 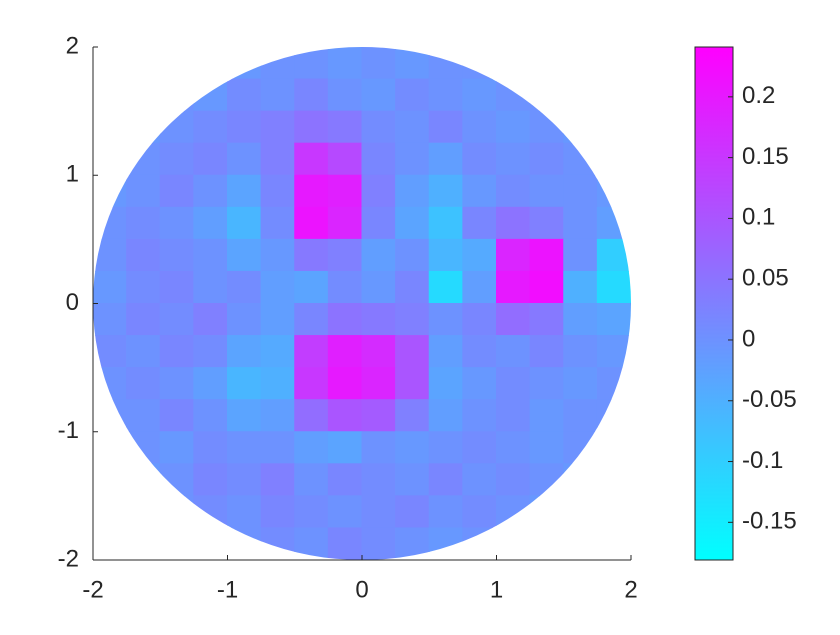 What do you see at coordinates (765, 278) in the screenshot?
I see `colorbar-tick-label: 0.05` at bounding box center [765, 278].